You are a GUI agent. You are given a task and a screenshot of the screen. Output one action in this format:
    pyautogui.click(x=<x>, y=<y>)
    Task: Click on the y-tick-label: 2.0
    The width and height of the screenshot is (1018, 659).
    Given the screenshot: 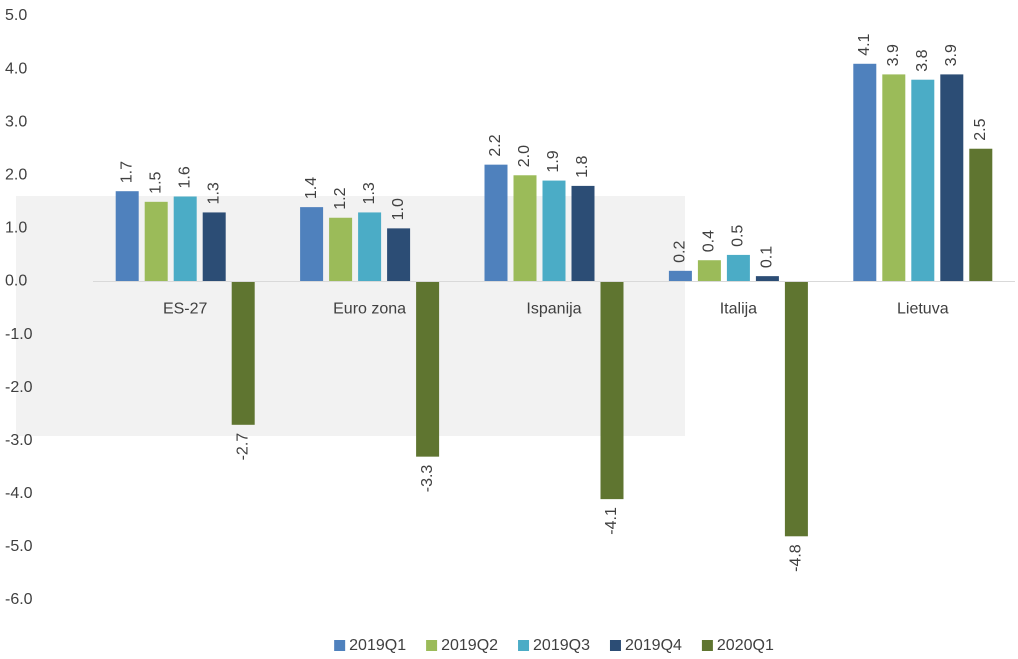 What is the action you would take?
    pyautogui.click(x=16, y=174)
    